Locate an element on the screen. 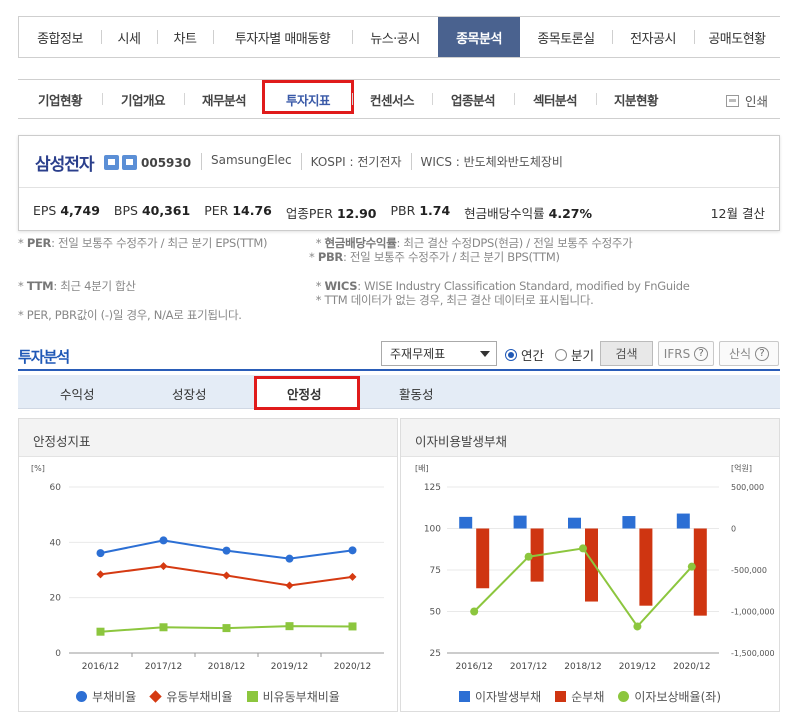  sub-nav-item-sector-analysis: 섹터분석 is located at coordinates (555, 99).